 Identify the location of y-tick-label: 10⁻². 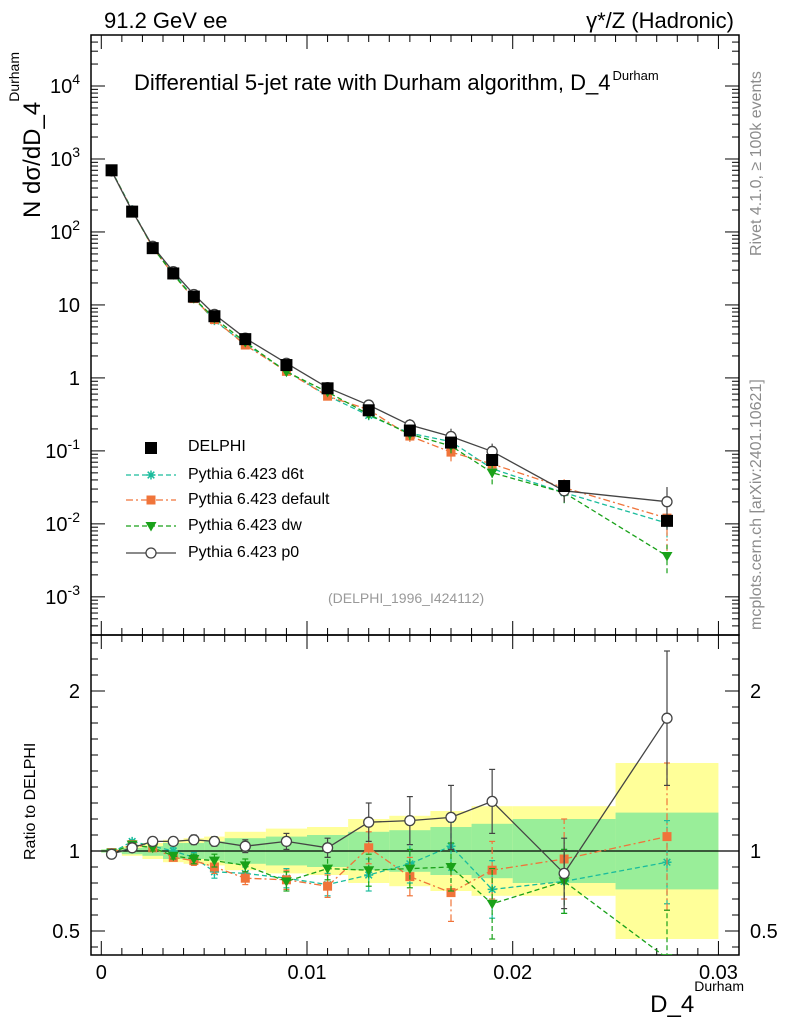
(62, 522).